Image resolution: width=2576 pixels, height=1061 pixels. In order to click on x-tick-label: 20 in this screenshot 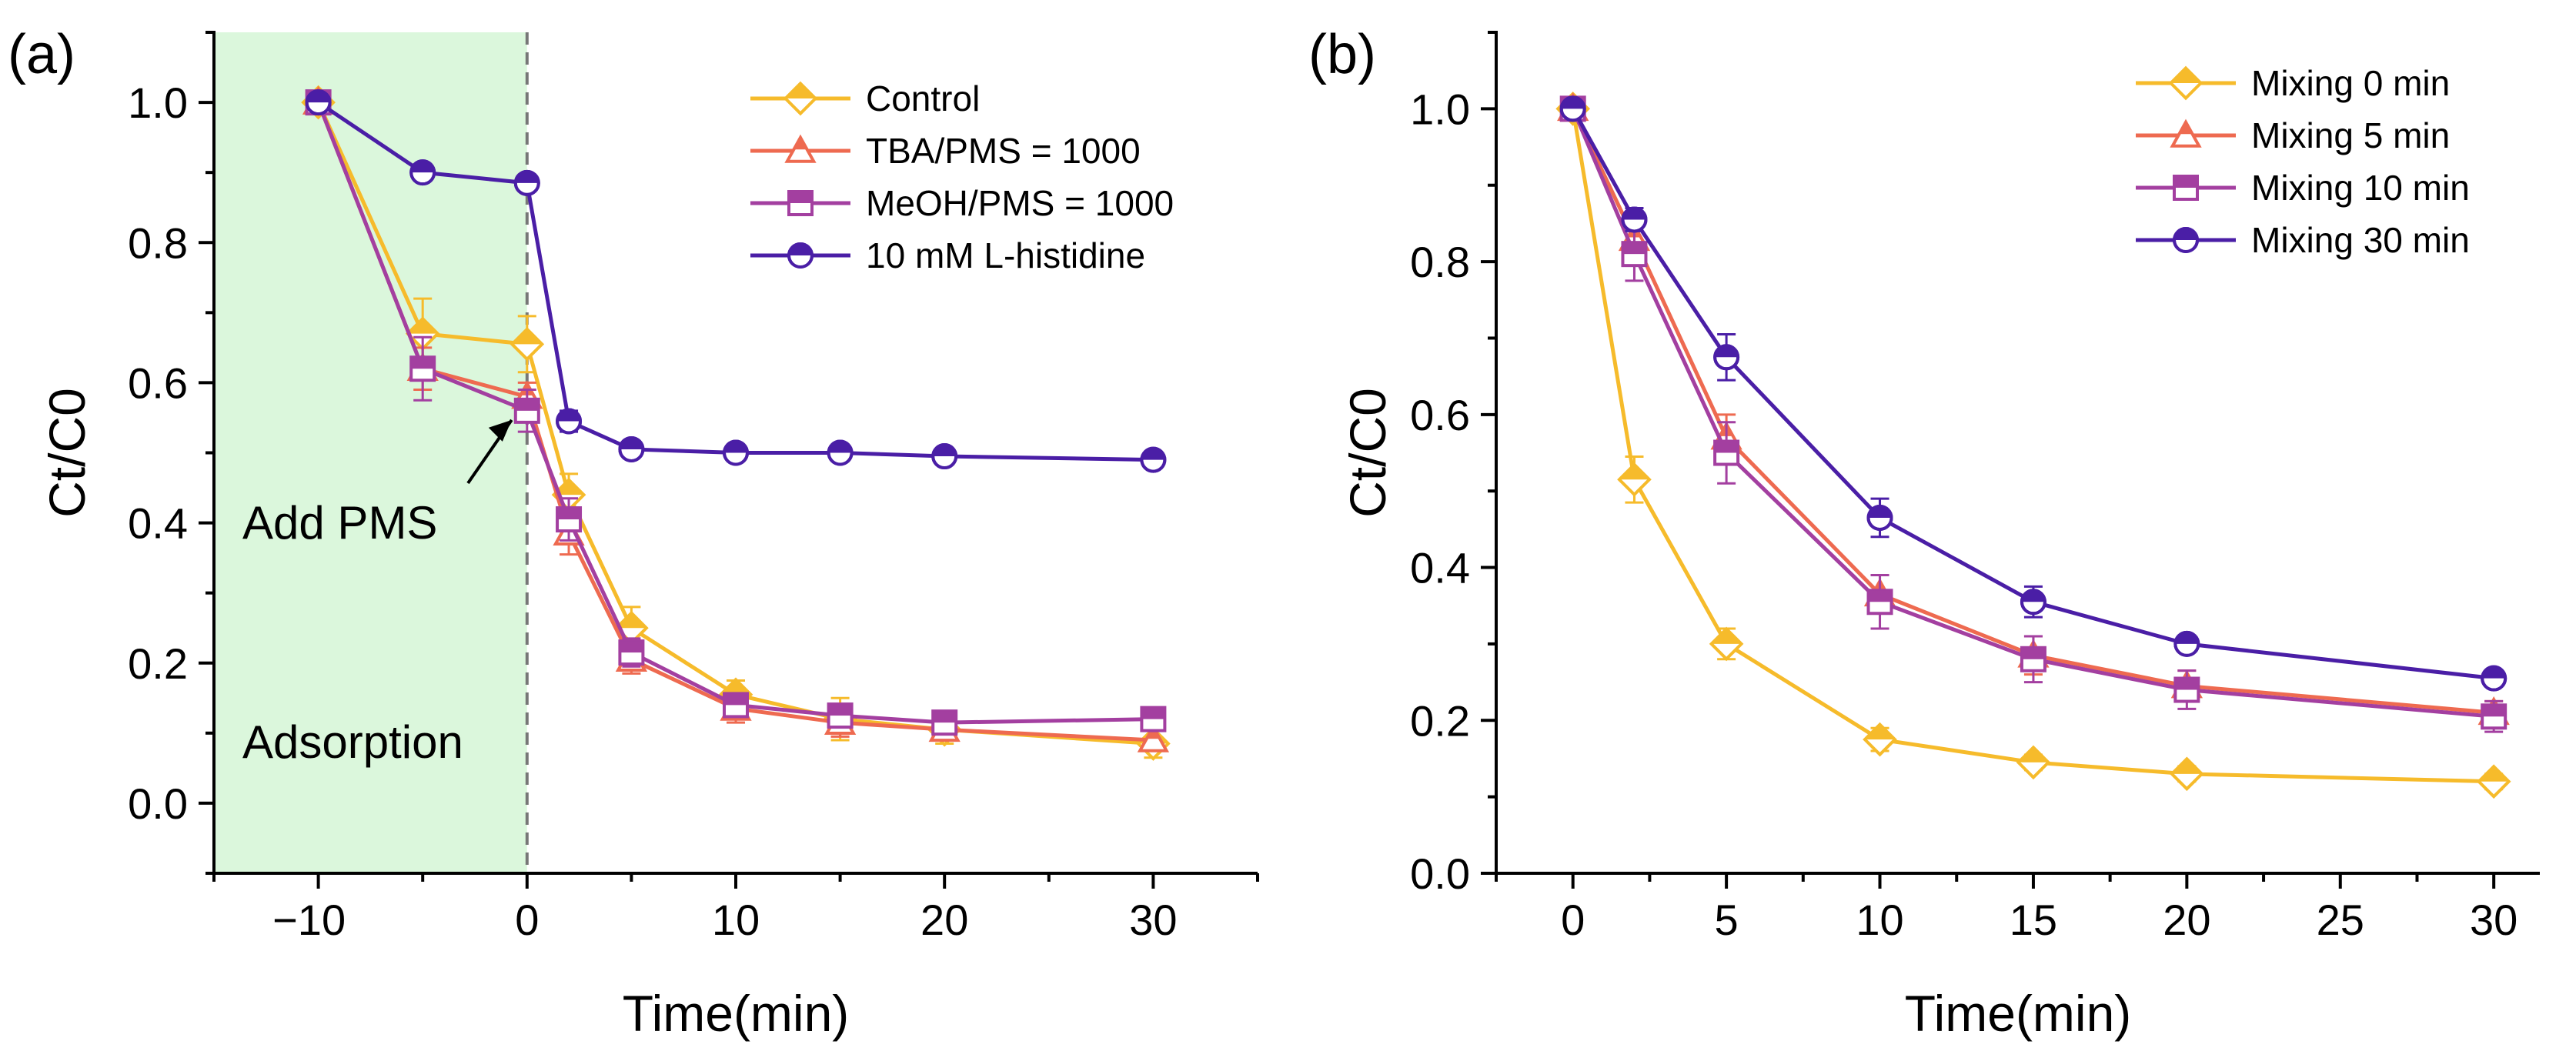, I will do `click(944, 920)`.